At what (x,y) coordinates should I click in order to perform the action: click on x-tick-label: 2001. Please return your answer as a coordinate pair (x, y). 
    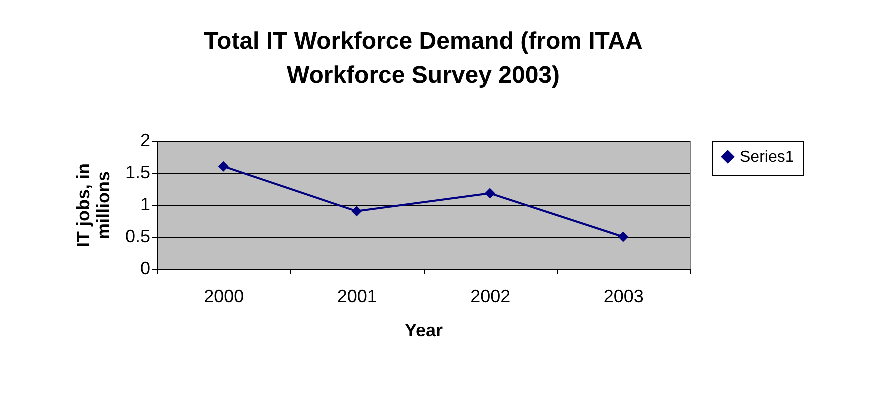
    Looking at the image, I should click on (357, 296).